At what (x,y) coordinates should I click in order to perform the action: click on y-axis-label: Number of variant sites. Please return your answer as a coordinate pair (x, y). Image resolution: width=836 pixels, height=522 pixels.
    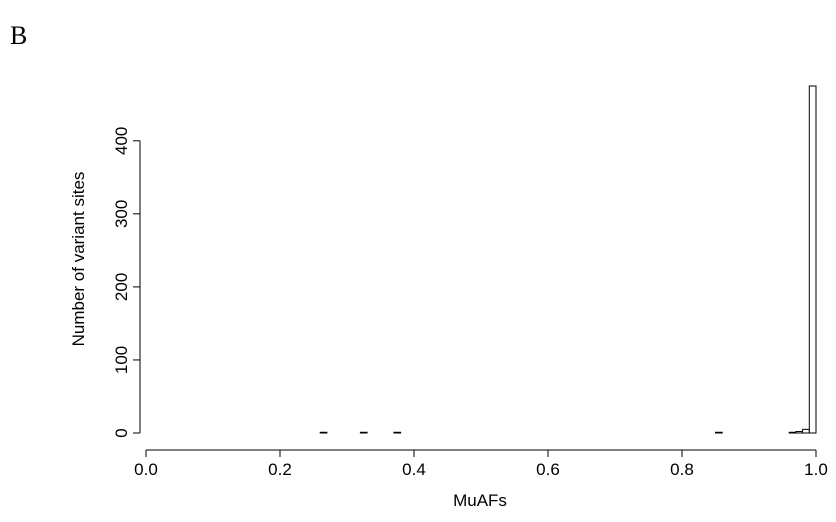
    Looking at the image, I should click on (78, 259).